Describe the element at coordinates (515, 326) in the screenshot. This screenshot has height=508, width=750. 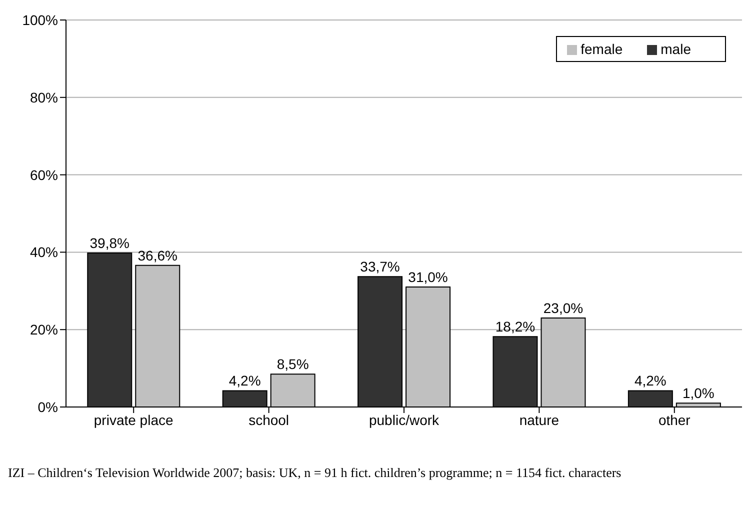
I see `data-label: 18,2%` at that location.